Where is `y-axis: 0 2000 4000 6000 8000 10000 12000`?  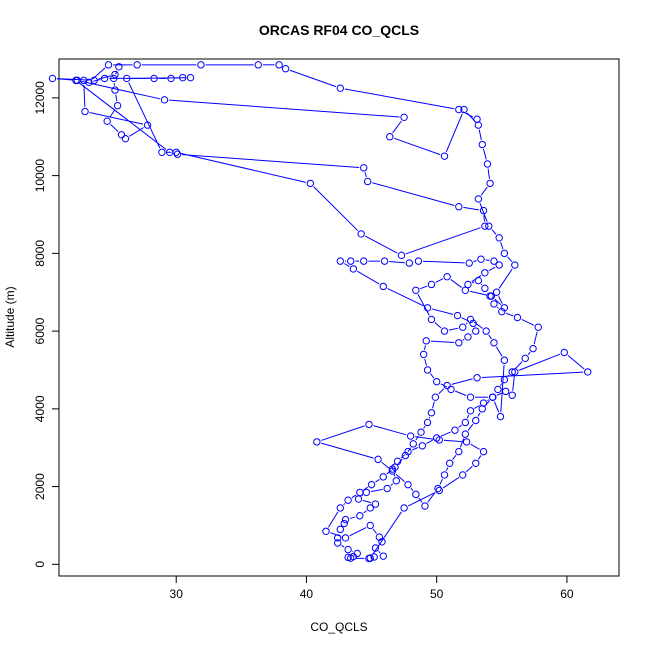 y-axis: 0 2000 4000 6000 8000 10000 12000 is located at coordinates (46, 324).